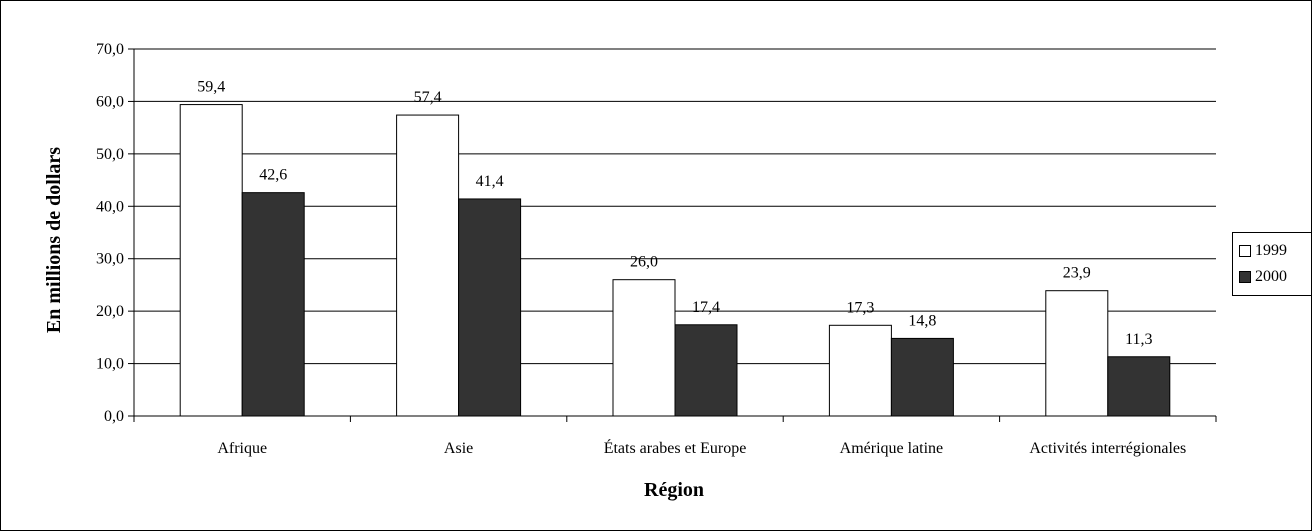 The width and height of the screenshot is (1312, 531). I want to click on x-tick-label: Activités interrégionales, so click(1107, 448).